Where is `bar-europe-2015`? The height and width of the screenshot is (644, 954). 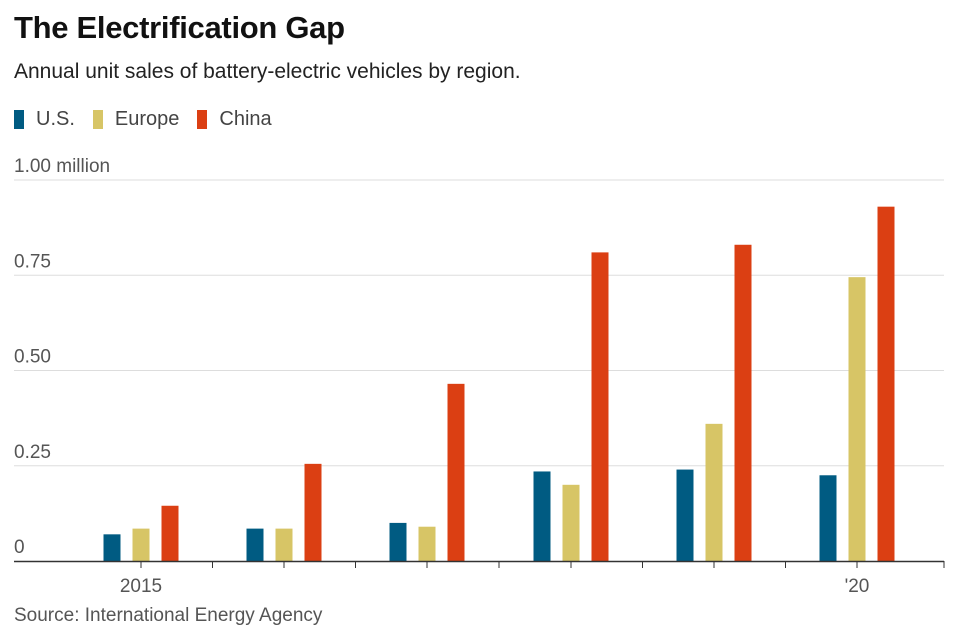 bar-europe-2015 is located at coordinates (141, 544).